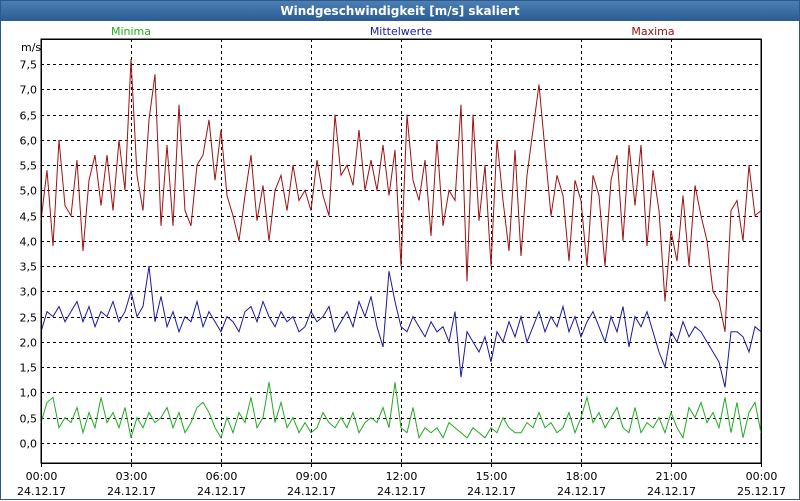  What do you see at coordinates (29, 318) in the screenshot?
I see `y-tick-label: 2,5` at bounding box center [29, 318].